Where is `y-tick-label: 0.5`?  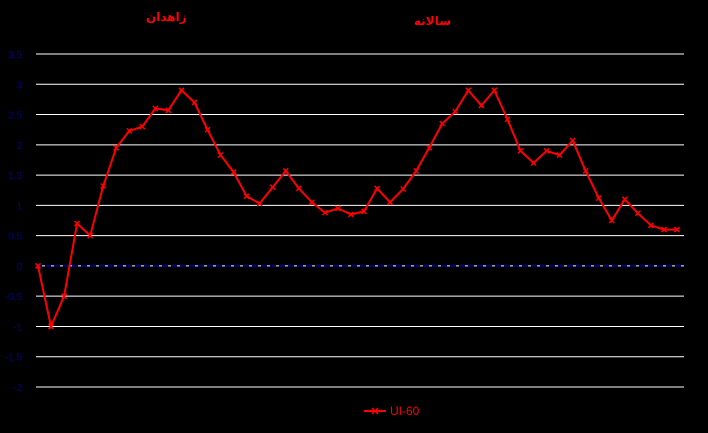 y-tick-label: 0.5 is located at coordinates (15, 237).